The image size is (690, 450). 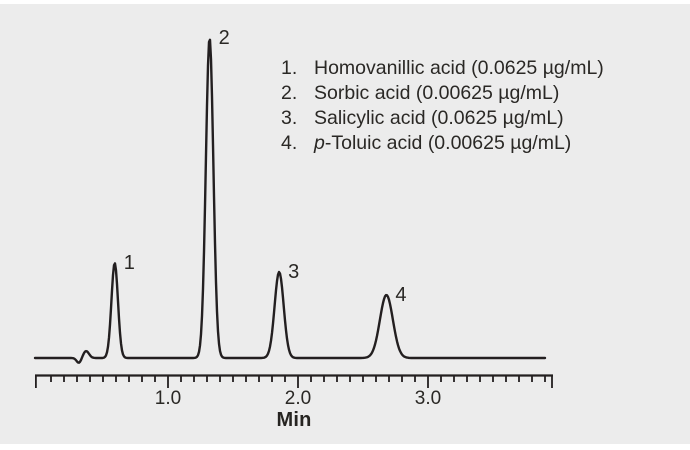 I want to click on legend-item-number: 3., so click(x=289, y=118).